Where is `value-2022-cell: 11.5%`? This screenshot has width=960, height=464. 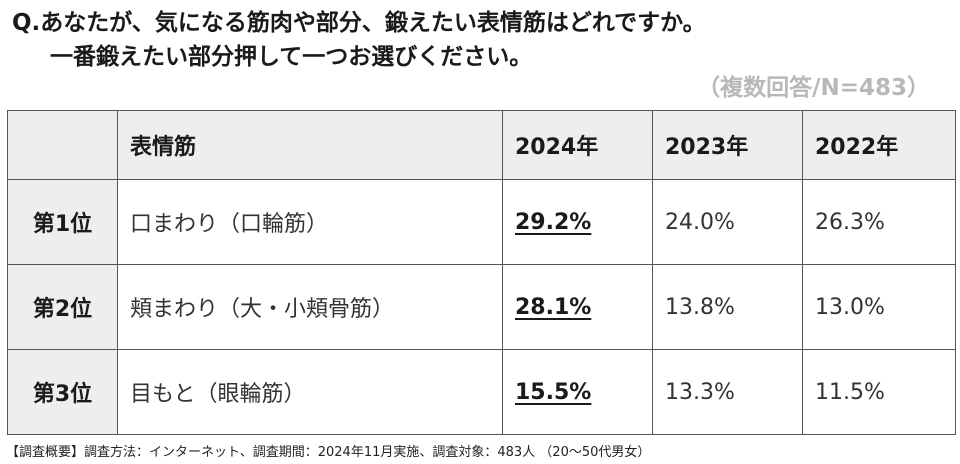 value-2022-cell: 11.5% is located at coordinates (879, 392).